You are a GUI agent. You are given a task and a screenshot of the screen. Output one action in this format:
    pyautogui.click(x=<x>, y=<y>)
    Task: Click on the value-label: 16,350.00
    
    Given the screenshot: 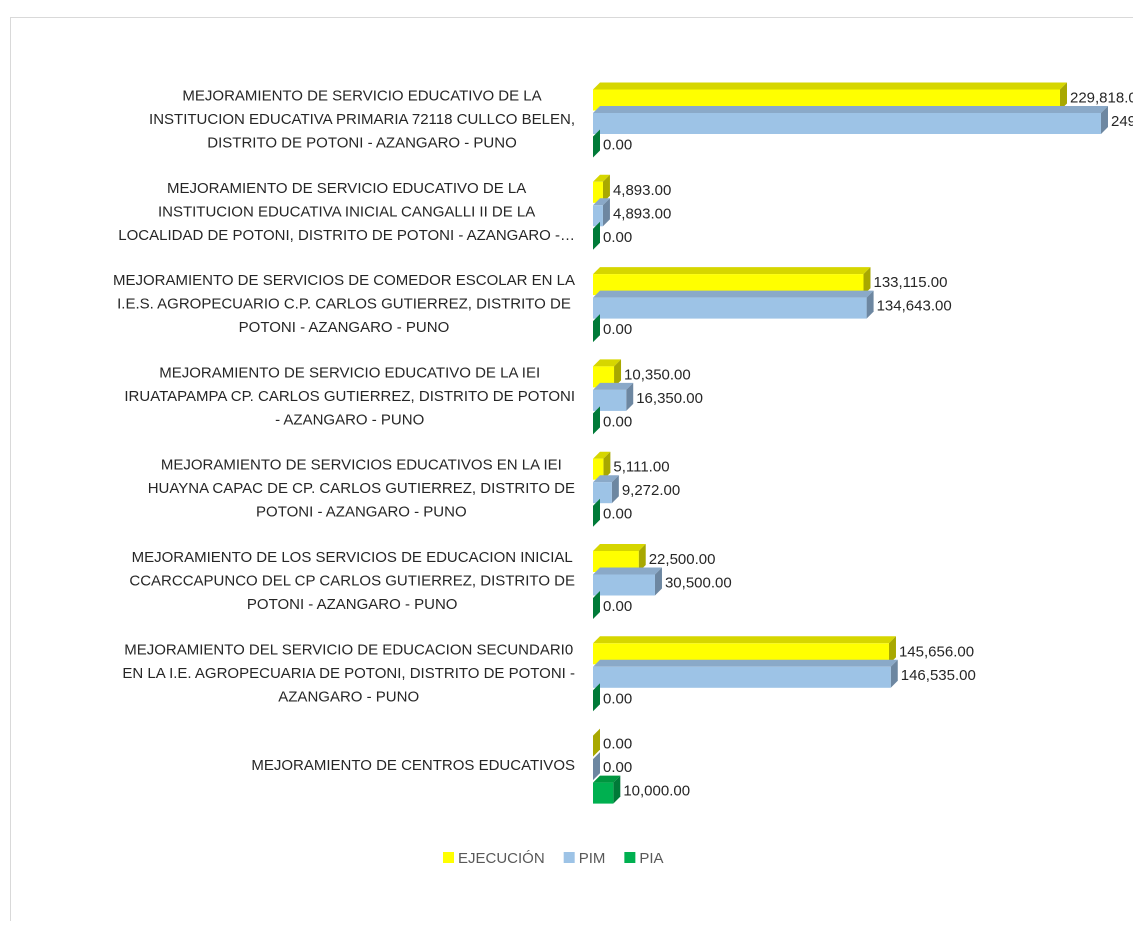 What is the action you would take?
    pyautogui.click(x=669, y=398)
    